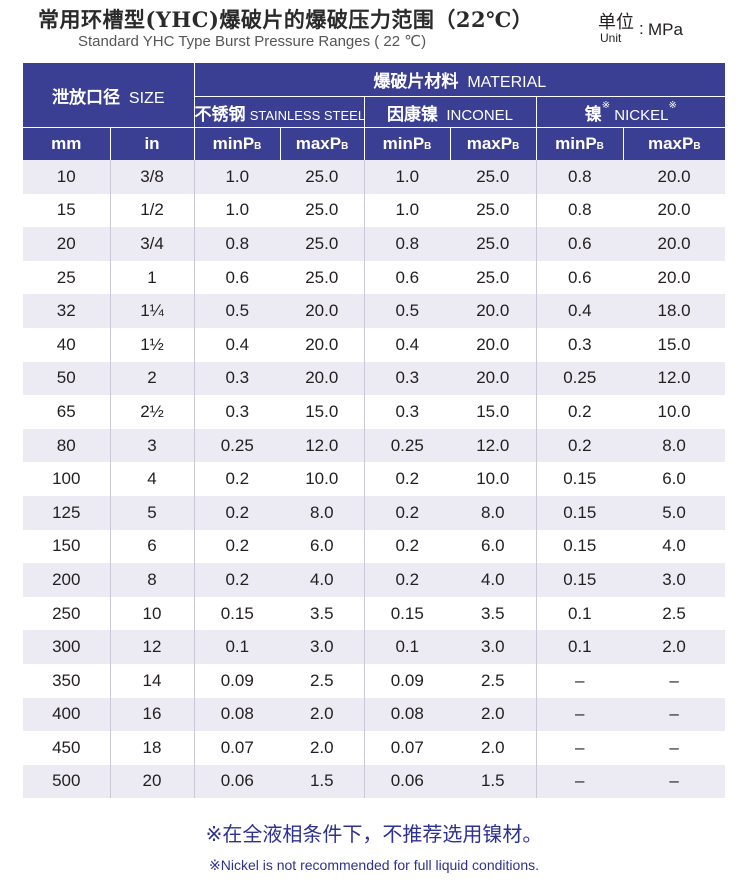 This screenshot has height=884, width=748. Describe the element at coordinates (237, 210) in the screenshot. I see `ss-min-cell: 1.0` at that location.